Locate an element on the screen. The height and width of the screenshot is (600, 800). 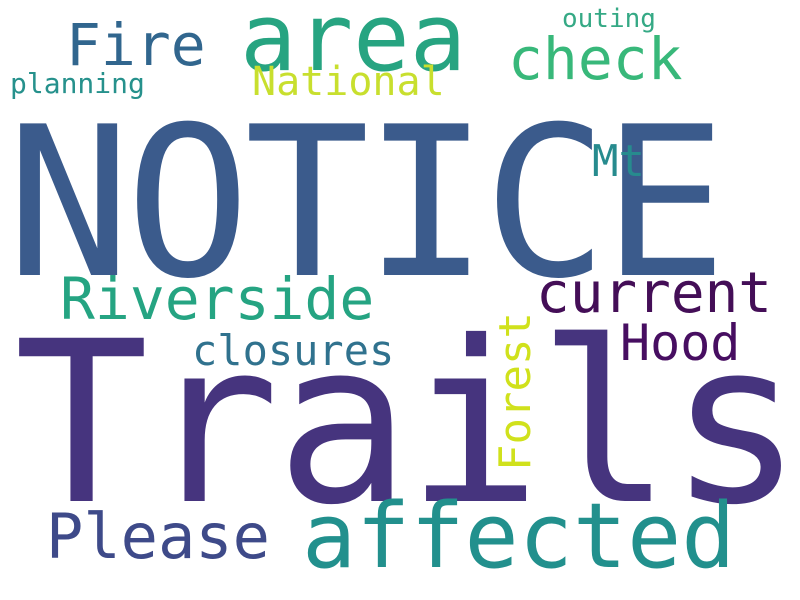
word-mt: Mt is located at coordinates (618, 161).